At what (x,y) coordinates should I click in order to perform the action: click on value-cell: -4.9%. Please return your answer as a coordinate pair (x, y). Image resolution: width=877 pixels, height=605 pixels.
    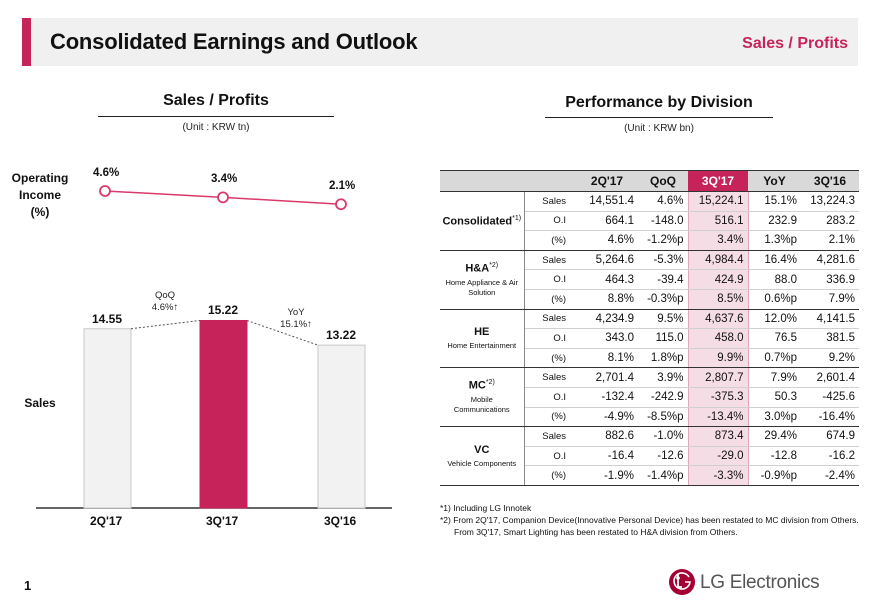
    Looking at the image, I should click on (607, 417).